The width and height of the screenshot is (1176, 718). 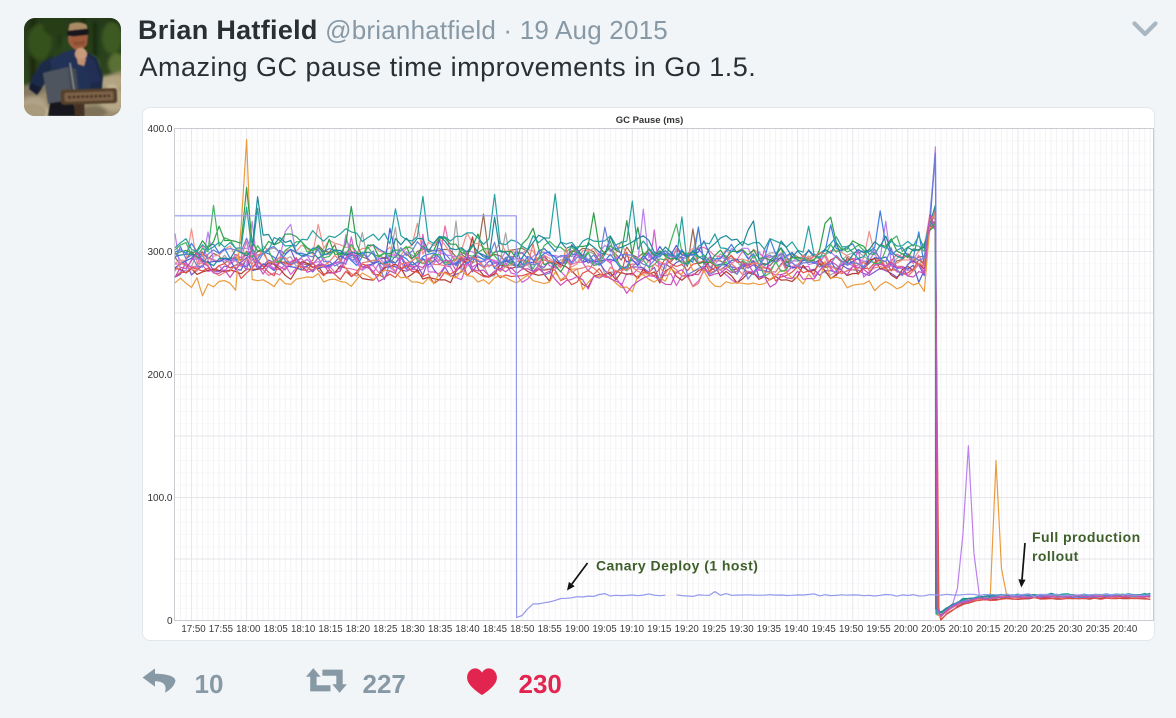 What do you see at coordinates (1070, 629) in the screenshot?
I see `svg-text: 20:30` at bounding box center [1070, 629].